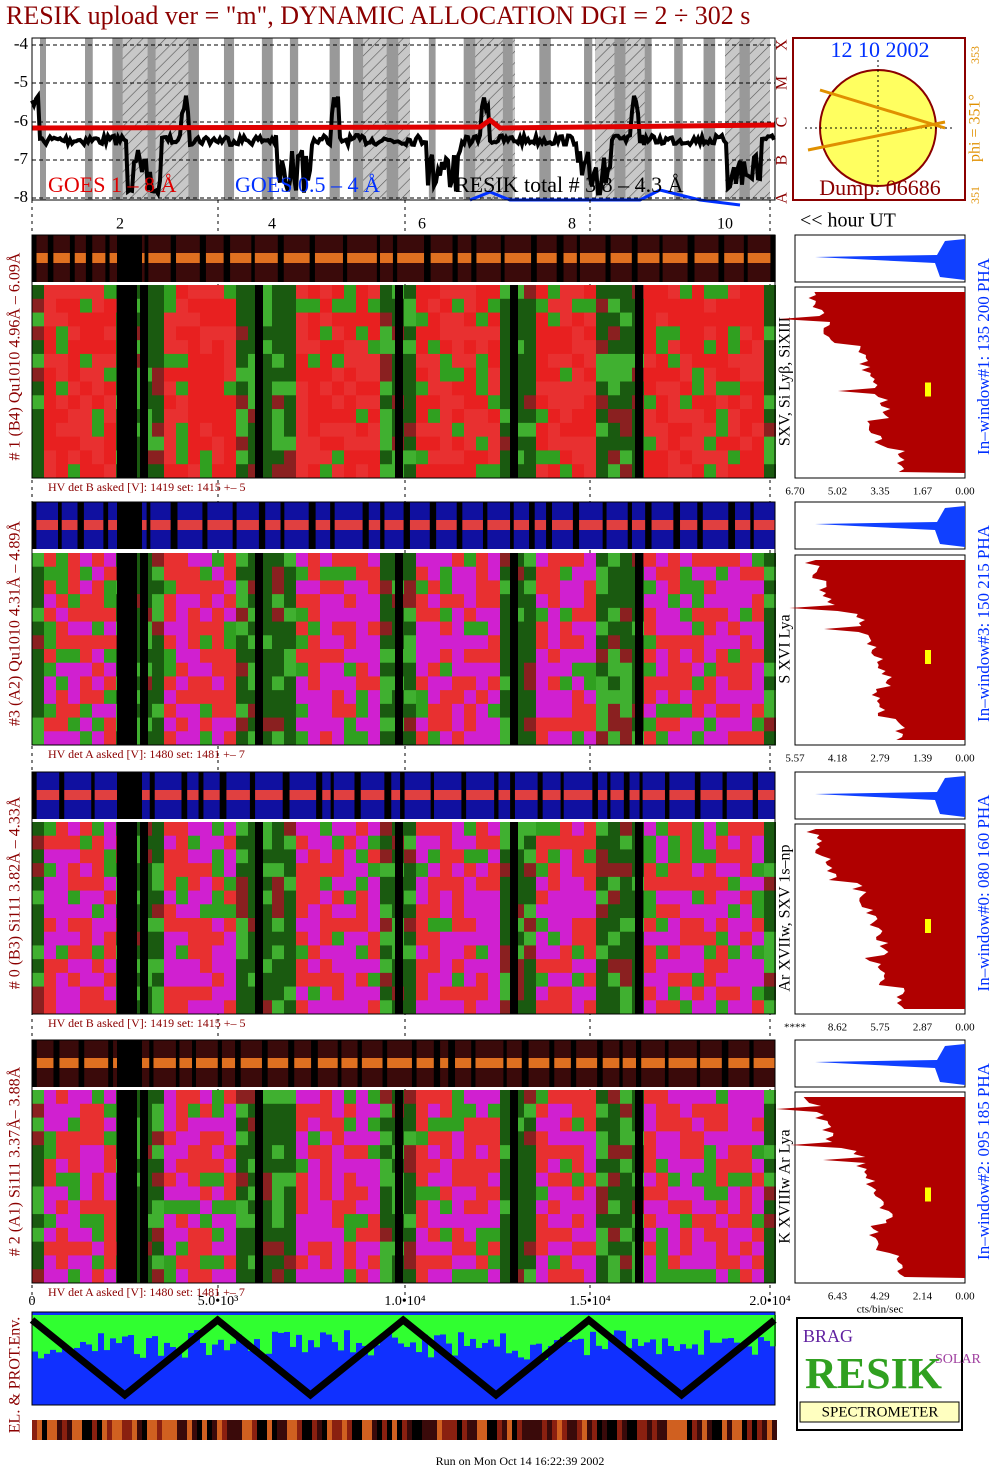  I want to click on gray-band, so click(432, 119).